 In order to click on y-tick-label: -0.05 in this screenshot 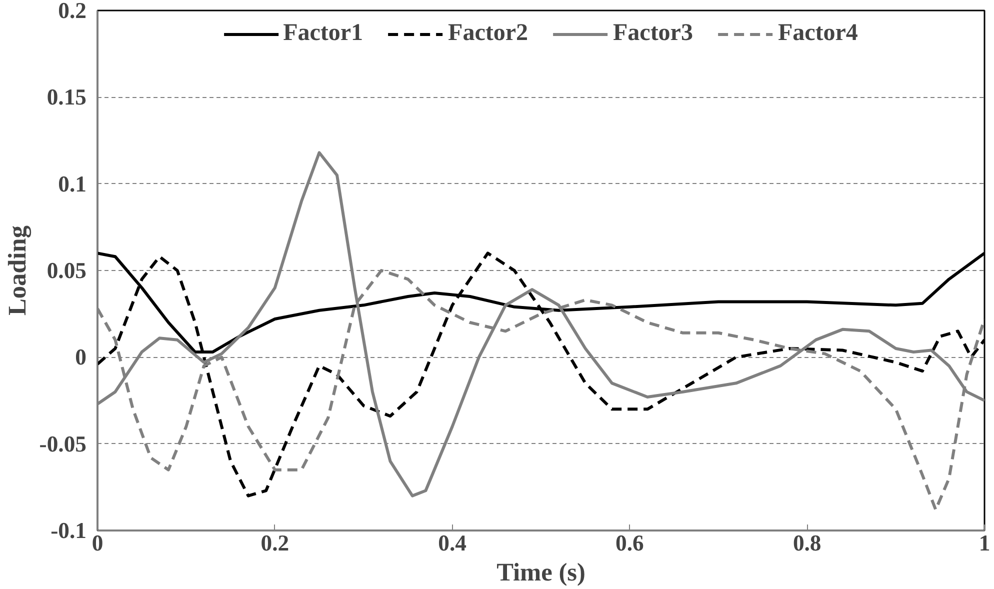, I will do `click(63, 443)`.